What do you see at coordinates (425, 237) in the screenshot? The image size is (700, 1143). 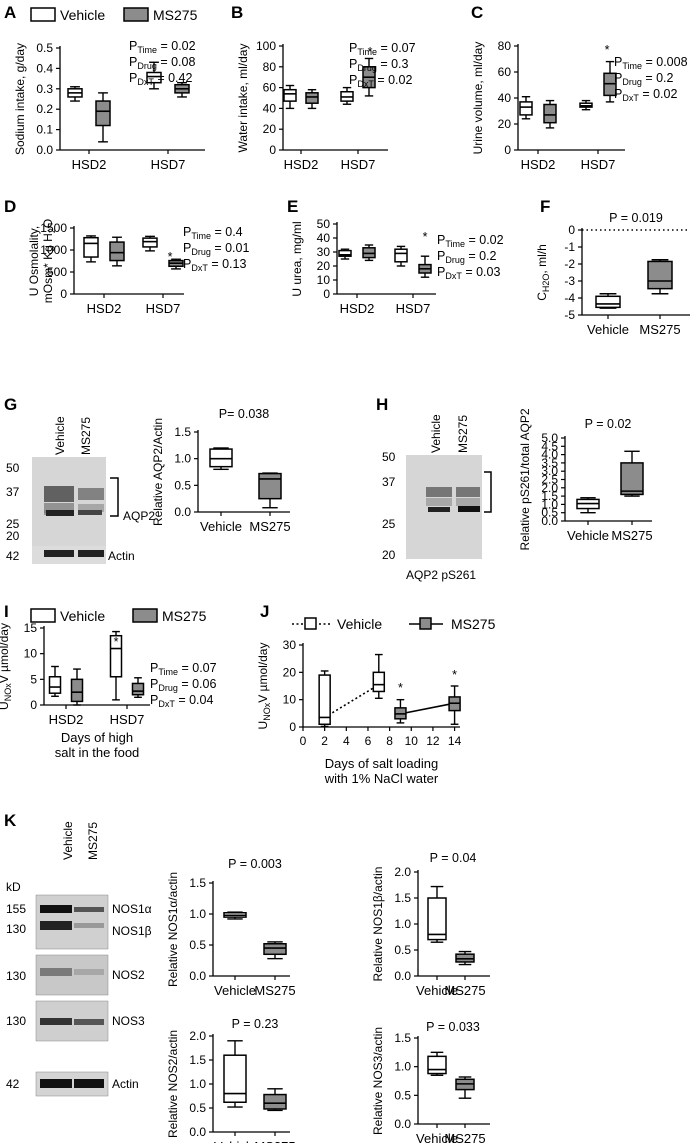 I see `chart-E-star: *` at bounding box center [425, 237].